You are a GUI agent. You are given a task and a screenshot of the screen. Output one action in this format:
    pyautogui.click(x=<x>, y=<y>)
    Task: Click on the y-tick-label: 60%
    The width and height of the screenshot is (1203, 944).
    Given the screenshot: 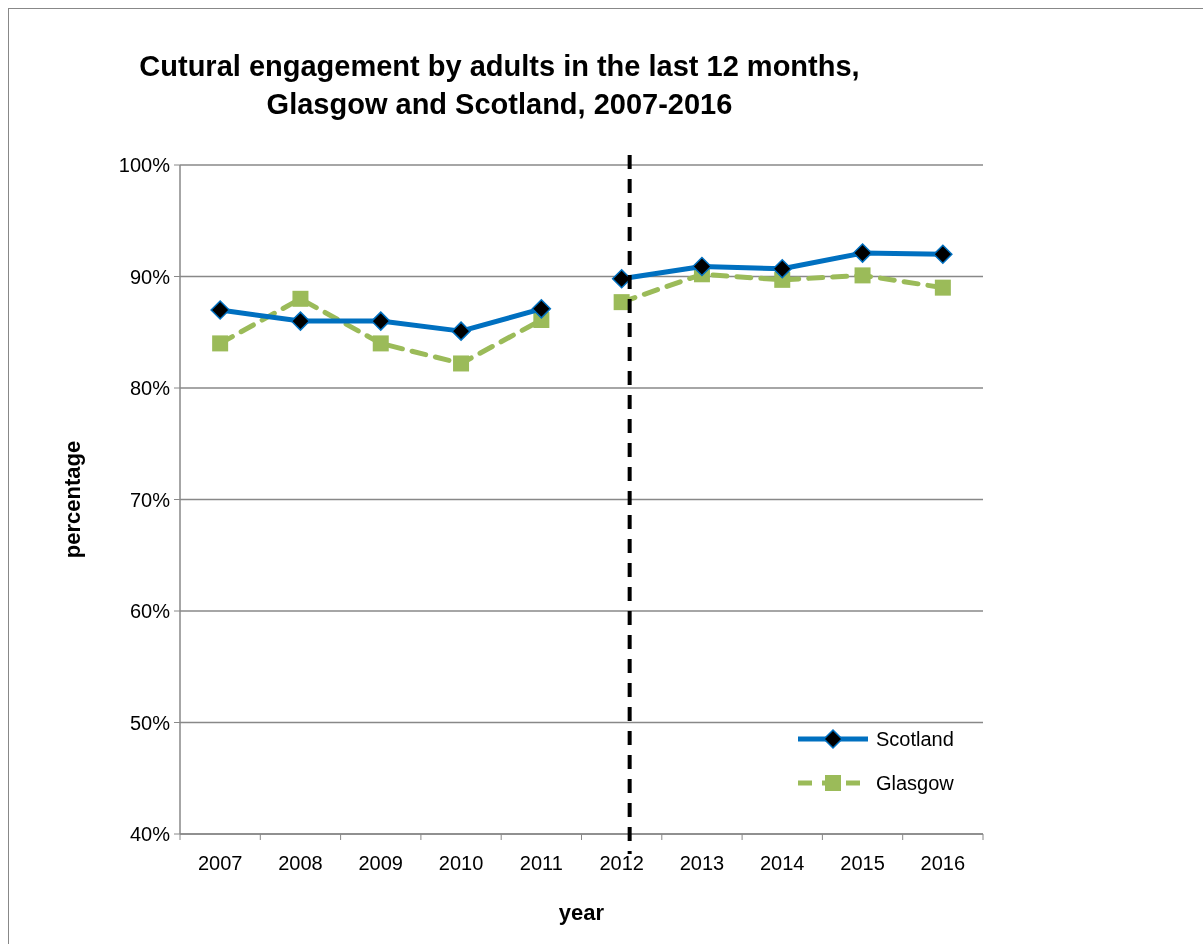 What is the action you would take?
    pyautogui.click(x=150, y=611)
    